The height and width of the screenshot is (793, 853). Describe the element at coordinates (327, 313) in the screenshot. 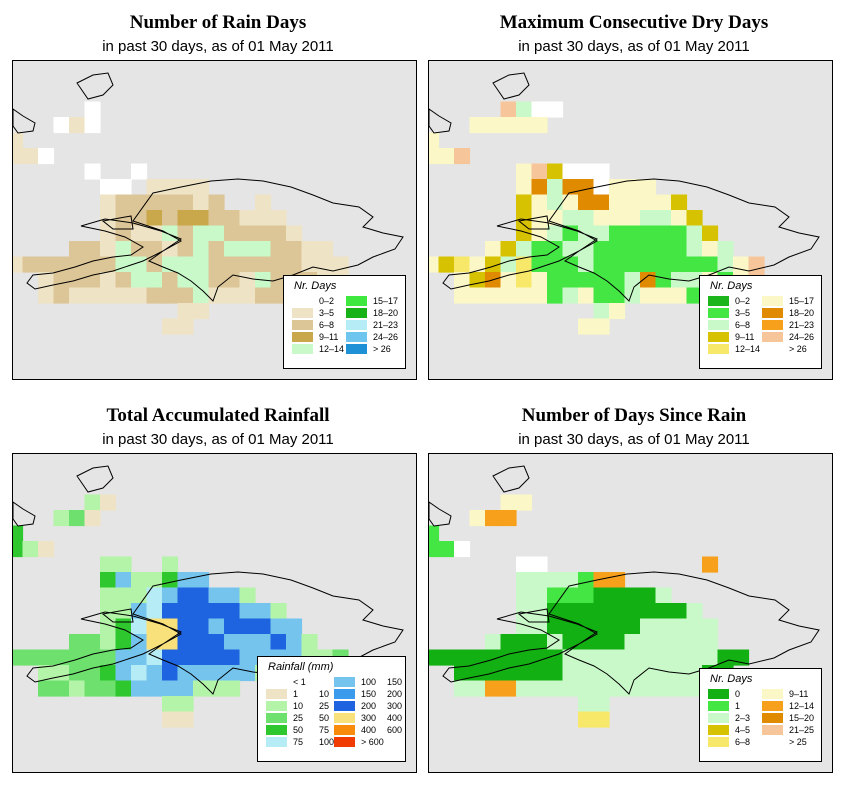

I see `legend-label: 3–5` at that location.